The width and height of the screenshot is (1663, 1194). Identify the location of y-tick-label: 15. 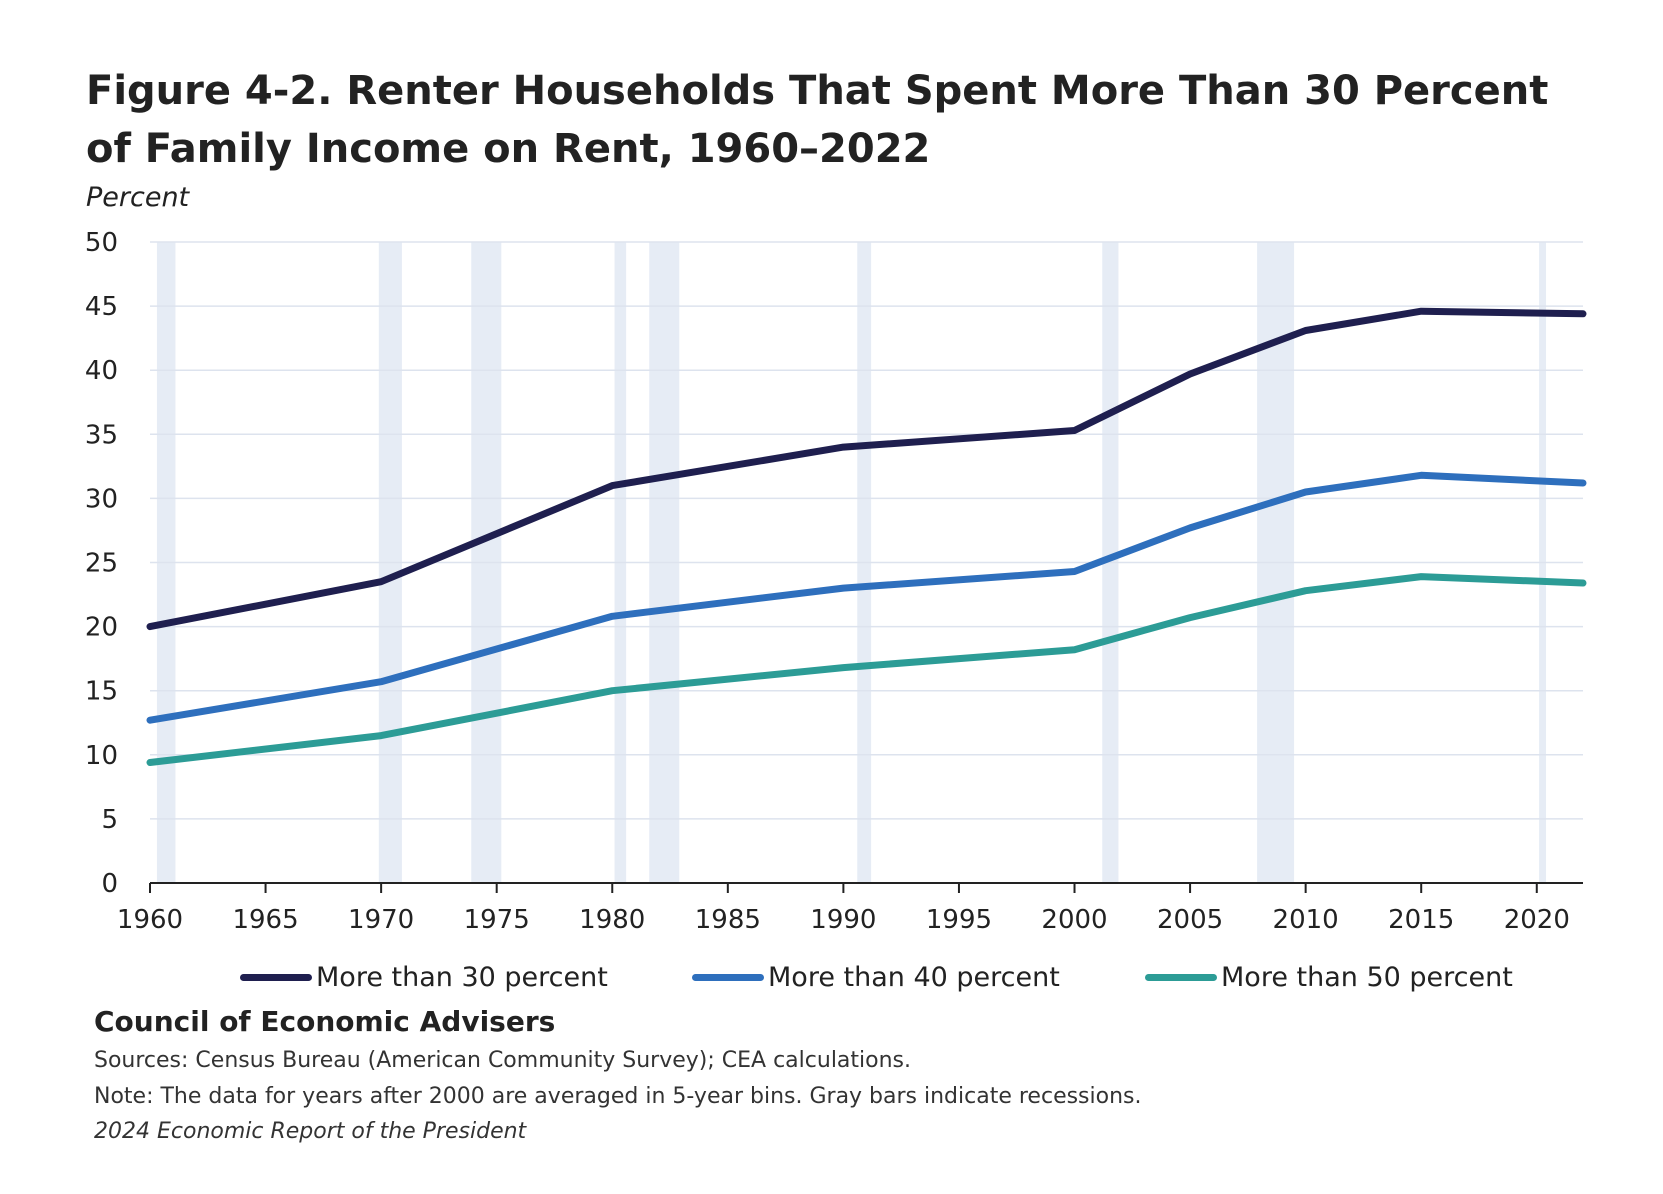
(101, 692).